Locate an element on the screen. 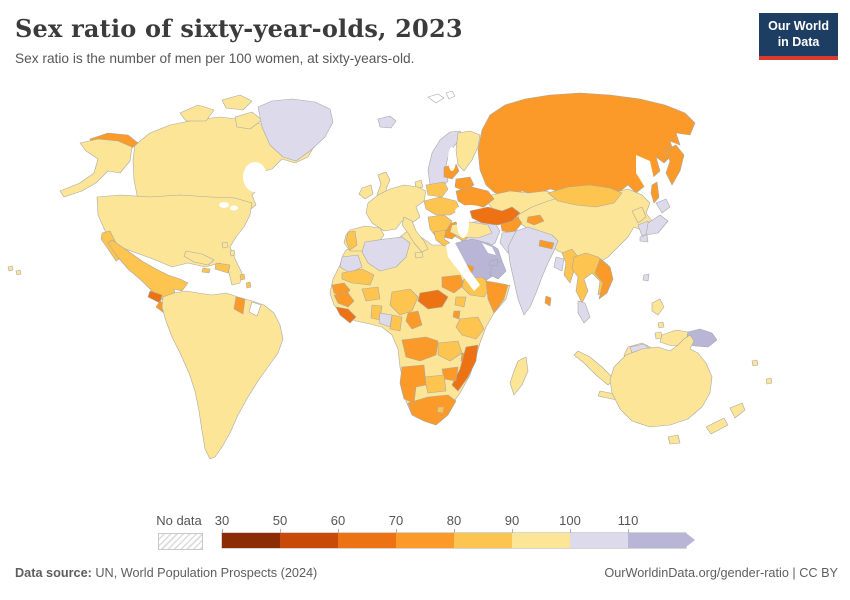  region-congo is located at coordinates (396, 323).